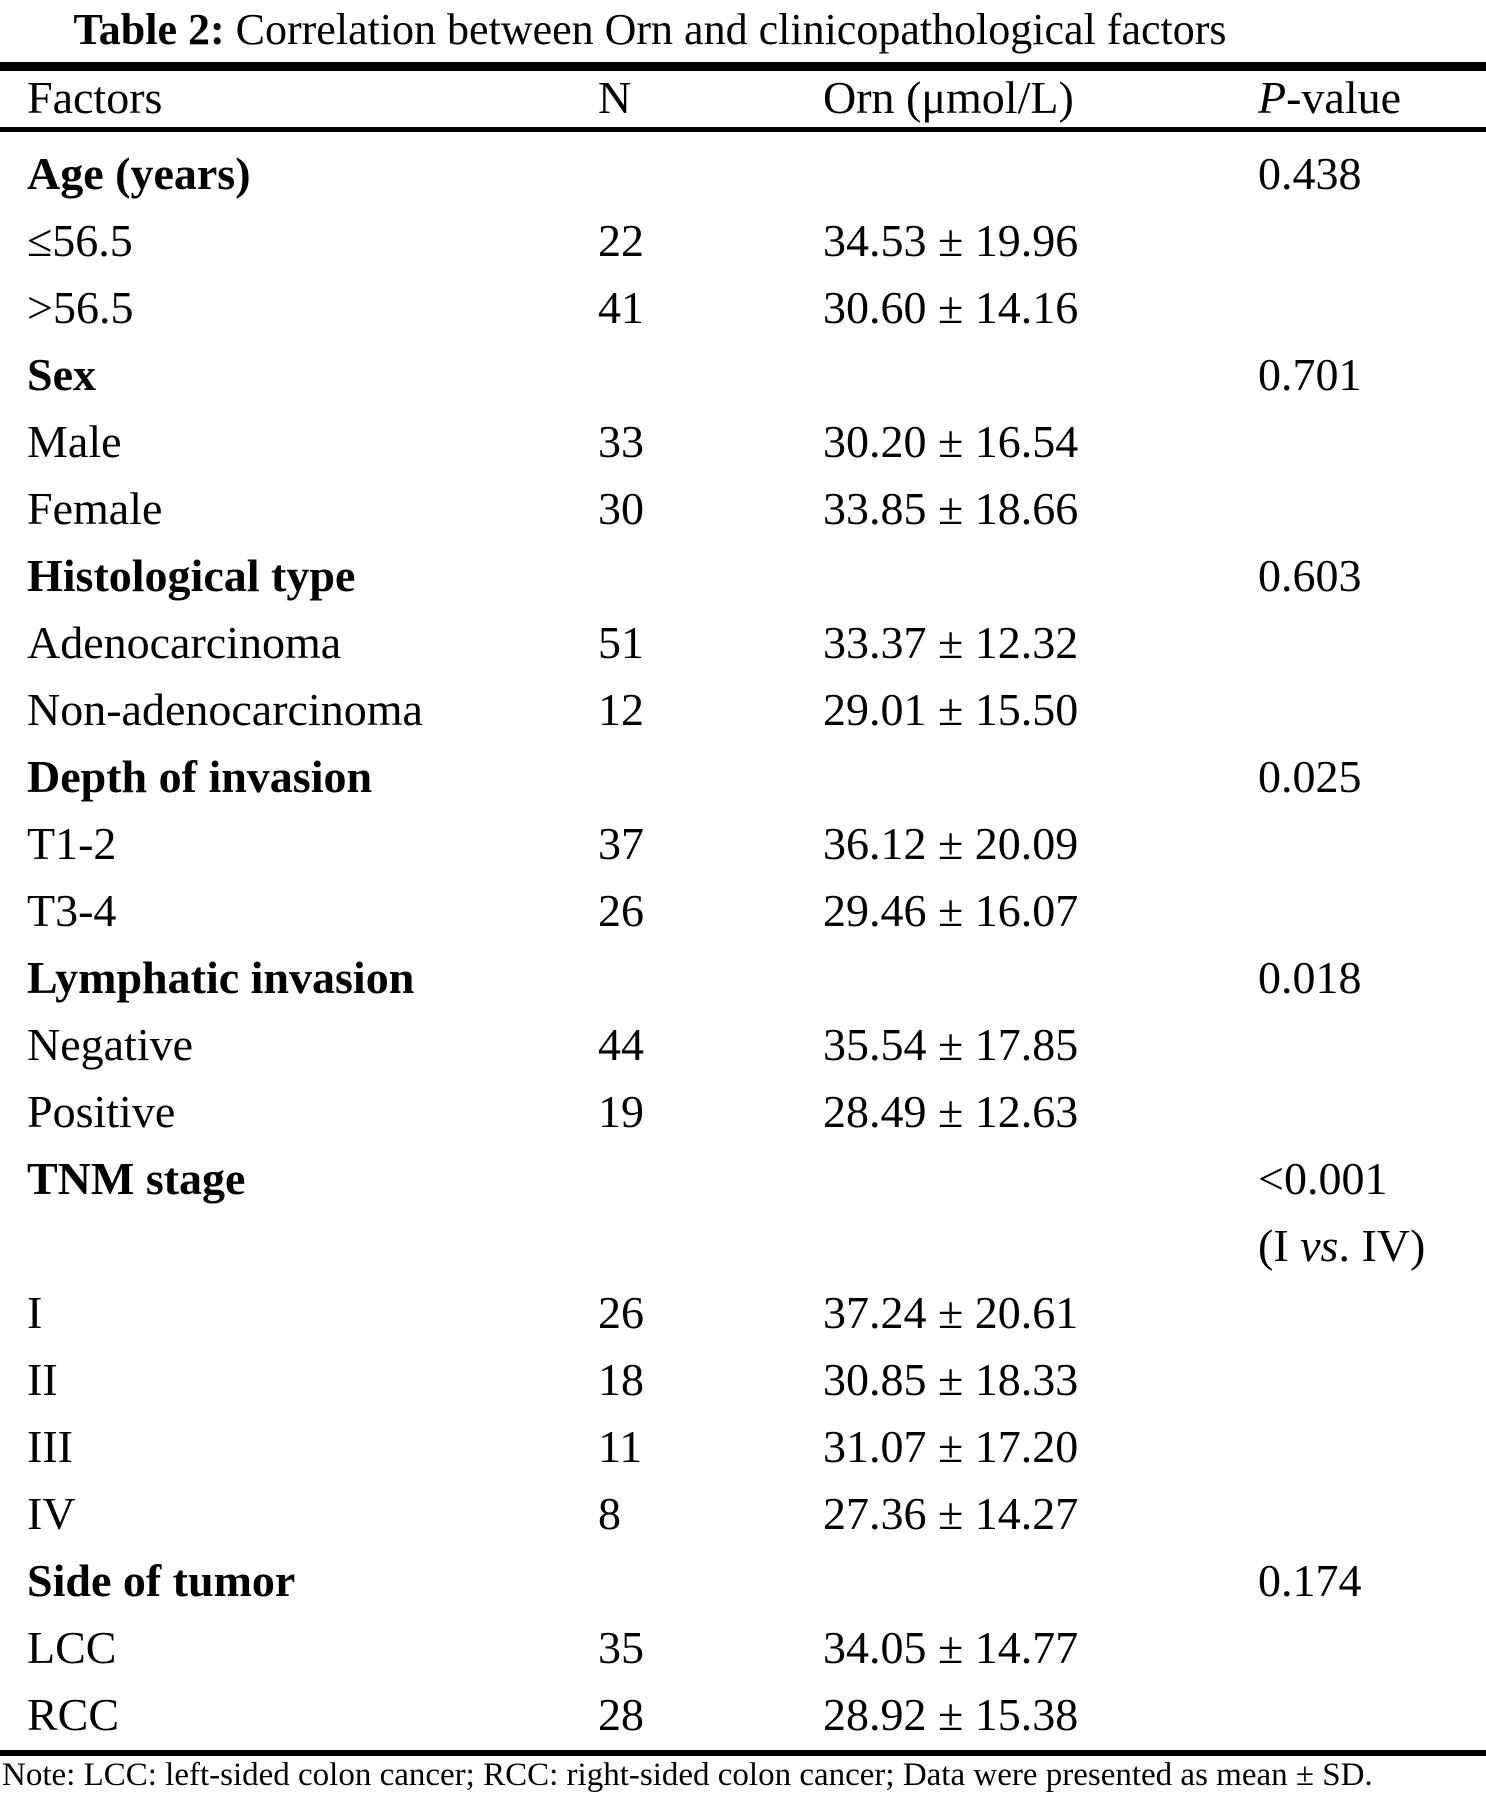 Image resolution: width=1486 pixels, height=1794 pixels. I want to click on table-row-side-of-tumor: Side of tumor 0.174, so click(743, 1580).